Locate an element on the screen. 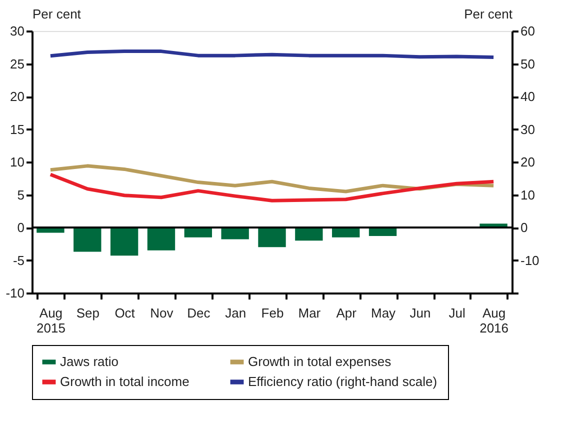 This screenshot has width=564, height=427. y-tick-label: 5 is located at coordinates (20, 194).